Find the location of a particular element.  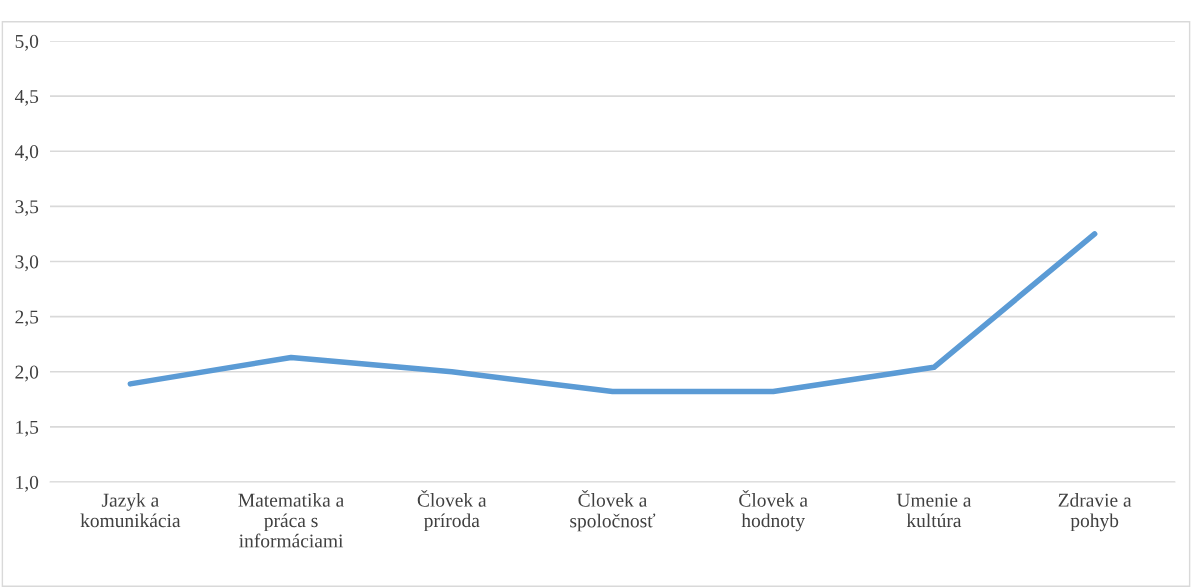

y-tick-label: 3,5 is located at coordinates (27, 208).